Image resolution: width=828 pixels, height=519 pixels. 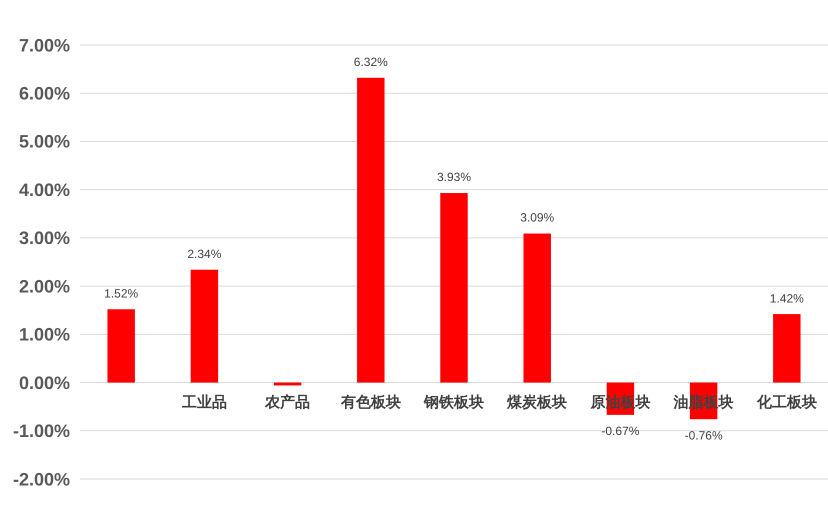 What do you see at coordinates (786, 402) in the screenshot?
I see `x-tick-label: 化工板块` at bounding box center [786, 402].